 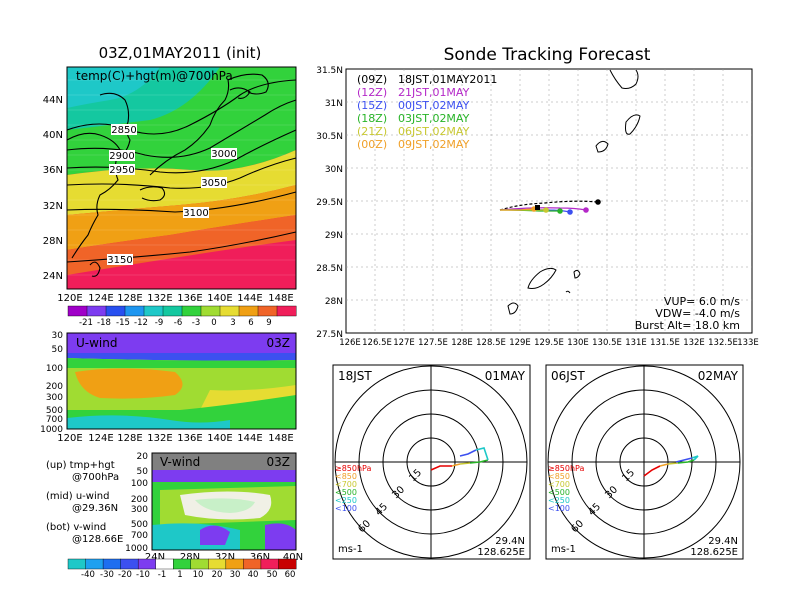 What do you see at coordinates (88, 575) in the screenshot?
I see `colorbar-label: -40` at bounding box center [88, 575].